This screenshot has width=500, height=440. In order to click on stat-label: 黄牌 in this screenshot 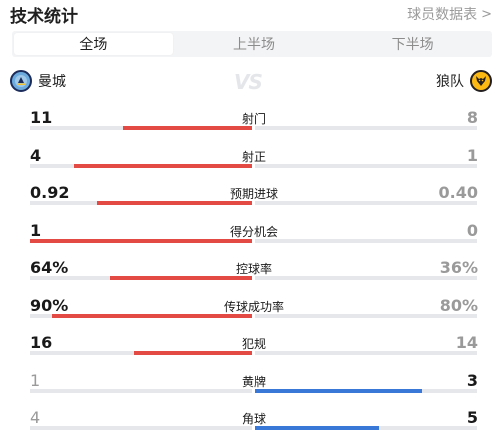, I will do `click(253, 381)`.